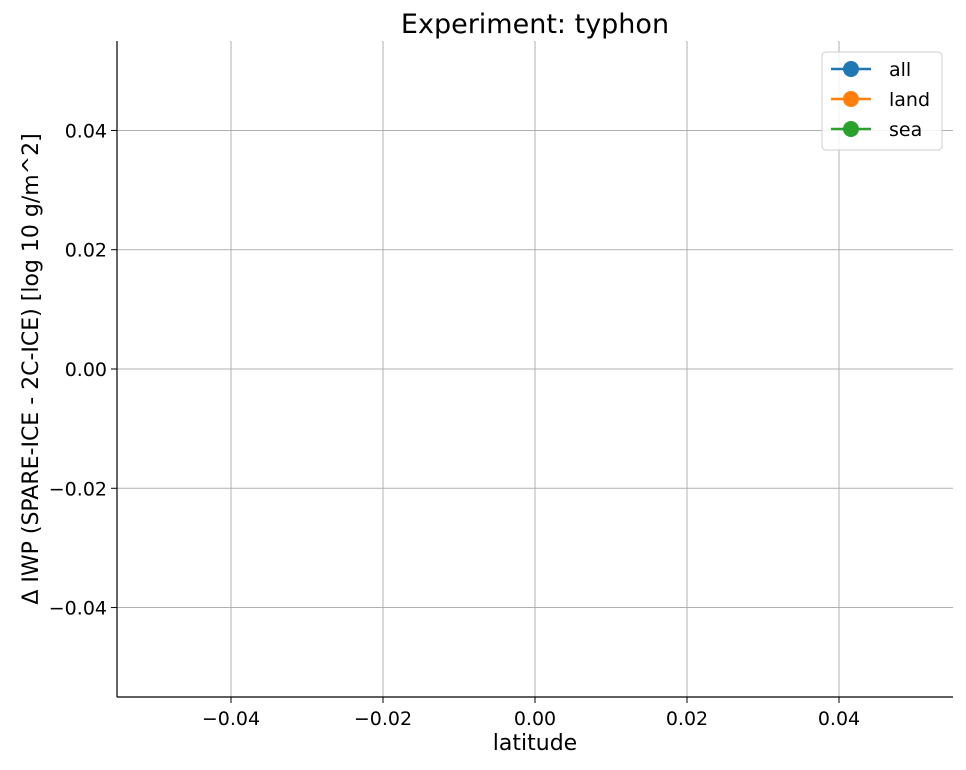 The width and height of the screenshot is (966, 770). I want to click on x-tick-label: −0.04, so click(231, 719).